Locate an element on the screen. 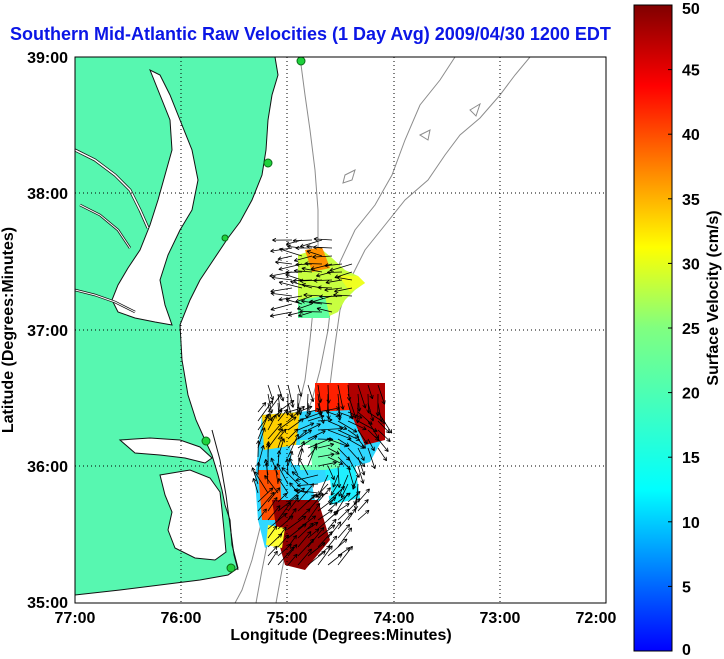 The width and height of the screenshot is (724, 659). pamlico-sound is located at coordinates (193, 515).